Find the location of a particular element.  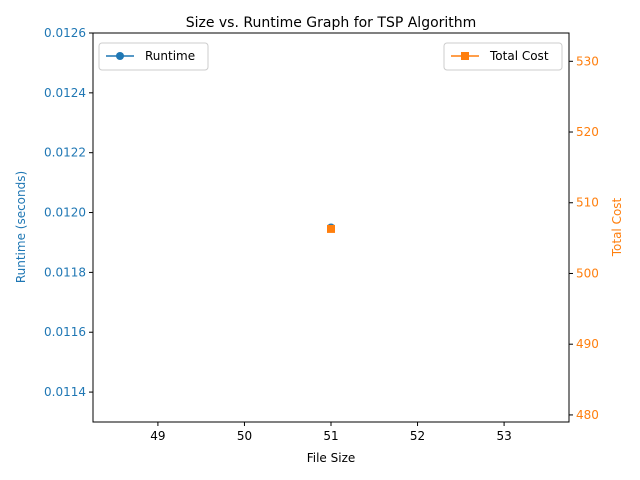

right-y-axis-ticks: 480 490 500 510 520 530 is located at coordinates (584, 238).